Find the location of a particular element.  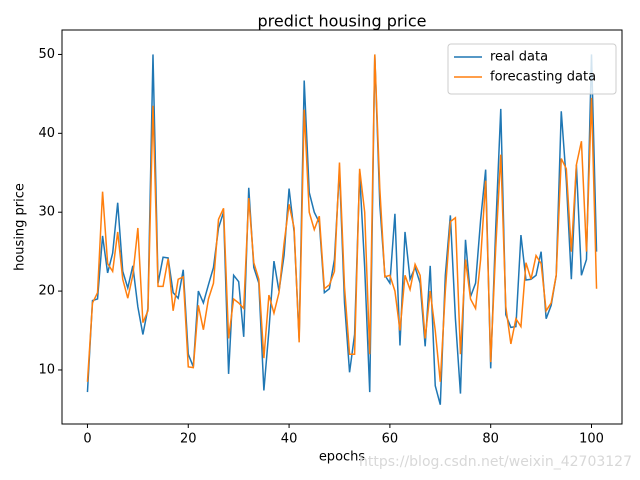

legend: real data forecasting data is located at coordinates (532, 69).